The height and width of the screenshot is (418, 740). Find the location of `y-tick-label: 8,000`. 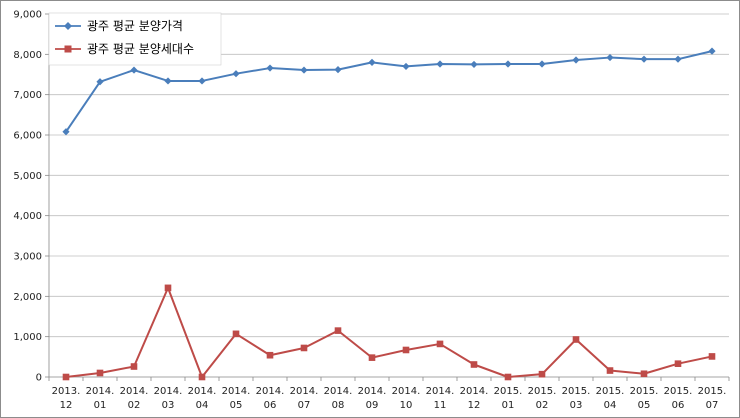

y-tick-label: 8,000 is located at coordinates (27, 55).